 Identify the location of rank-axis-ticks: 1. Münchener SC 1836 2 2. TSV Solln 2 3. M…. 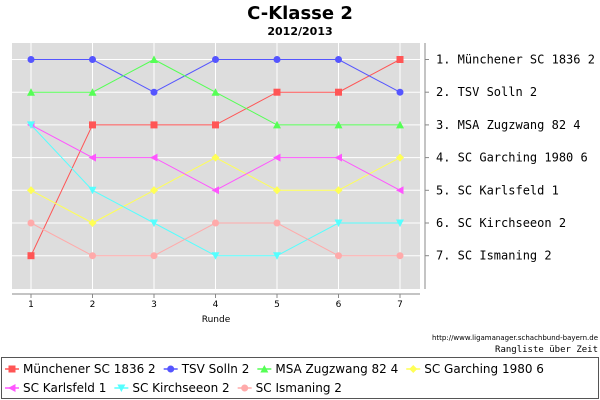
(510, 158).